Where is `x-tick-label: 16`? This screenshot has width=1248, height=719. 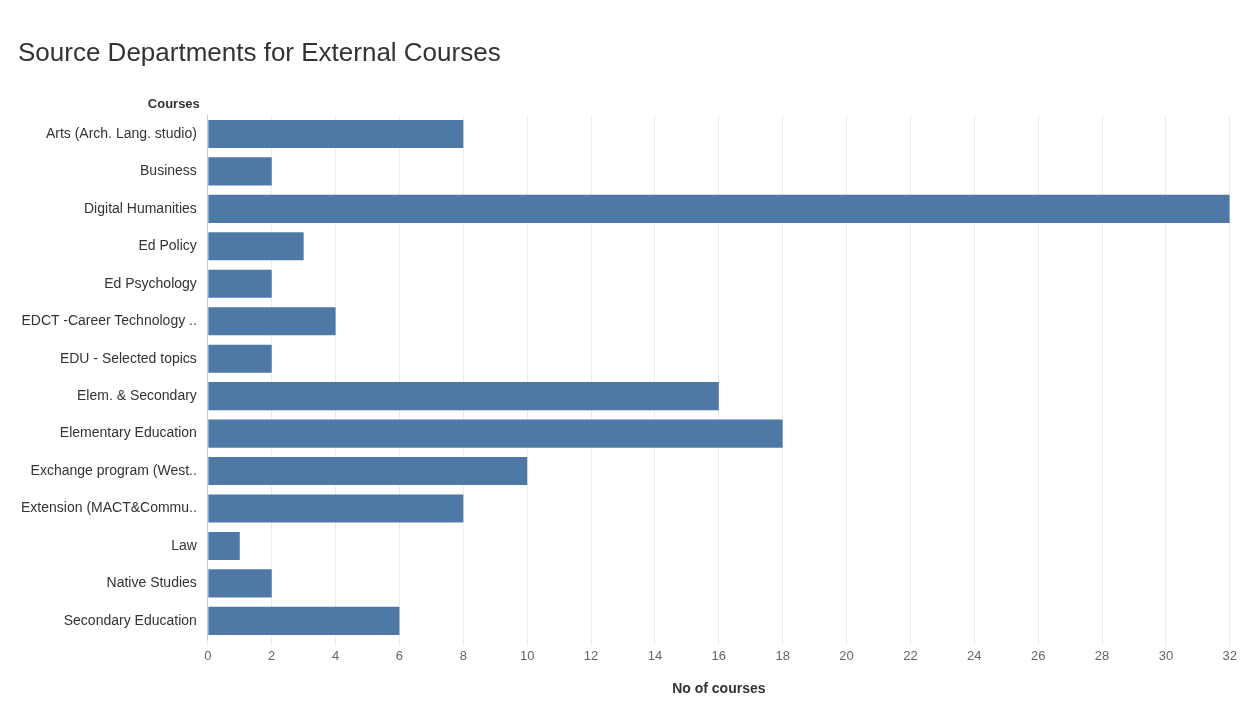
x-tick-label: 16 is located at coordinates (719, 655).